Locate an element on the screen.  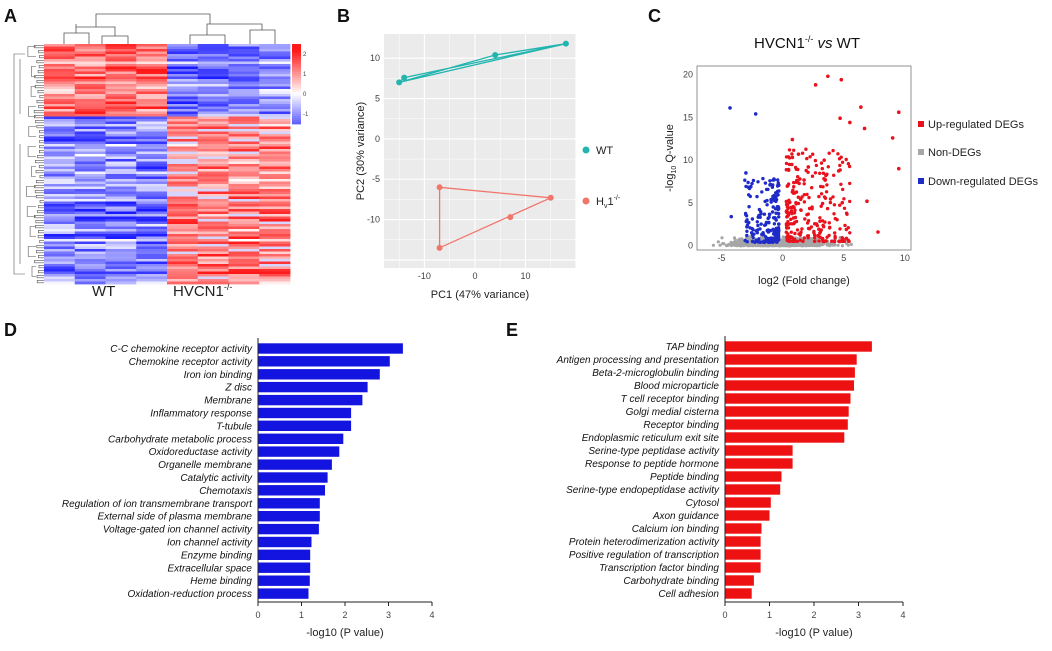
x-tick-label: 10 is located at coordinates (525, 276).